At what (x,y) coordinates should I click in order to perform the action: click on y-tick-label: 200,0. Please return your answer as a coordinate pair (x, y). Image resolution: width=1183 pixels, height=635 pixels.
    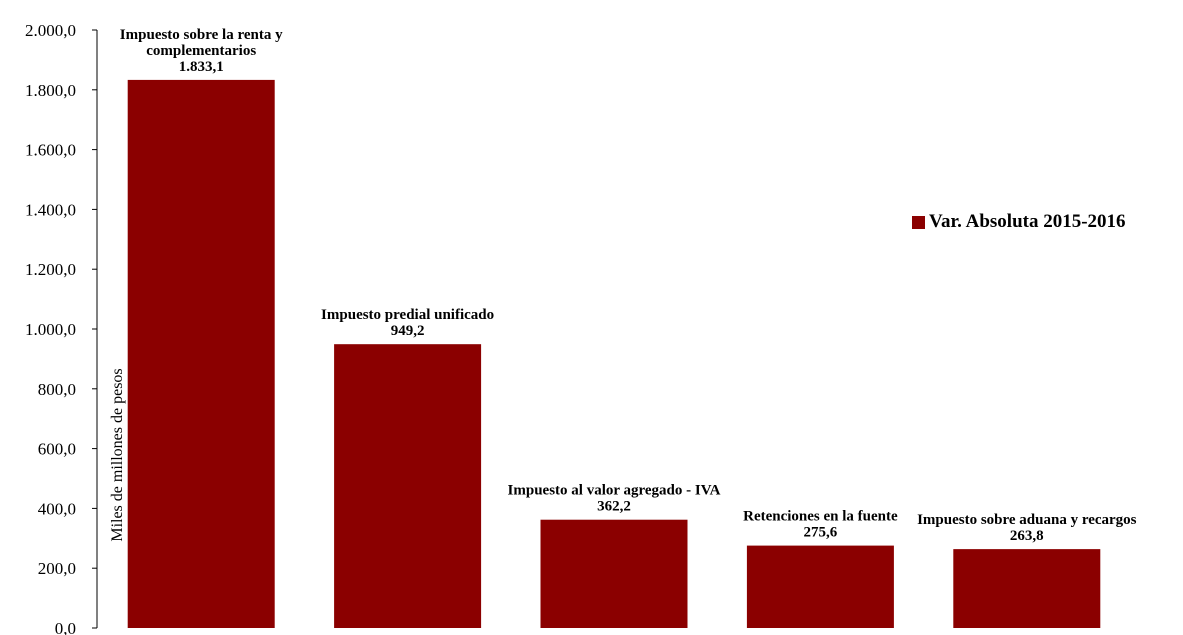
    Looking at the image, I should click on (57, 568).